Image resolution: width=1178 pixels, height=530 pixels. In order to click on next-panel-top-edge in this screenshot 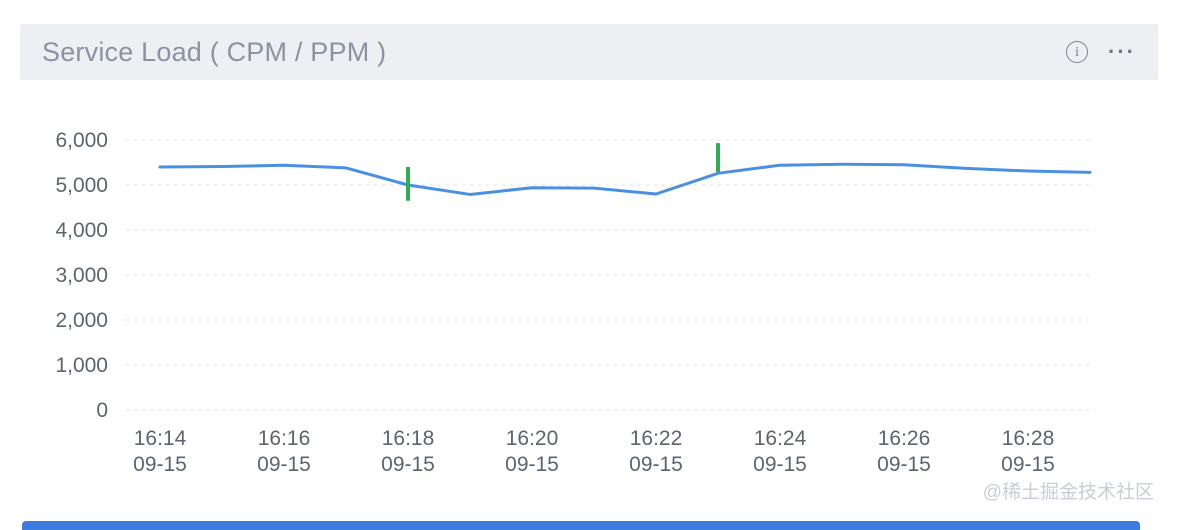, I will do `click(581, 525)`.